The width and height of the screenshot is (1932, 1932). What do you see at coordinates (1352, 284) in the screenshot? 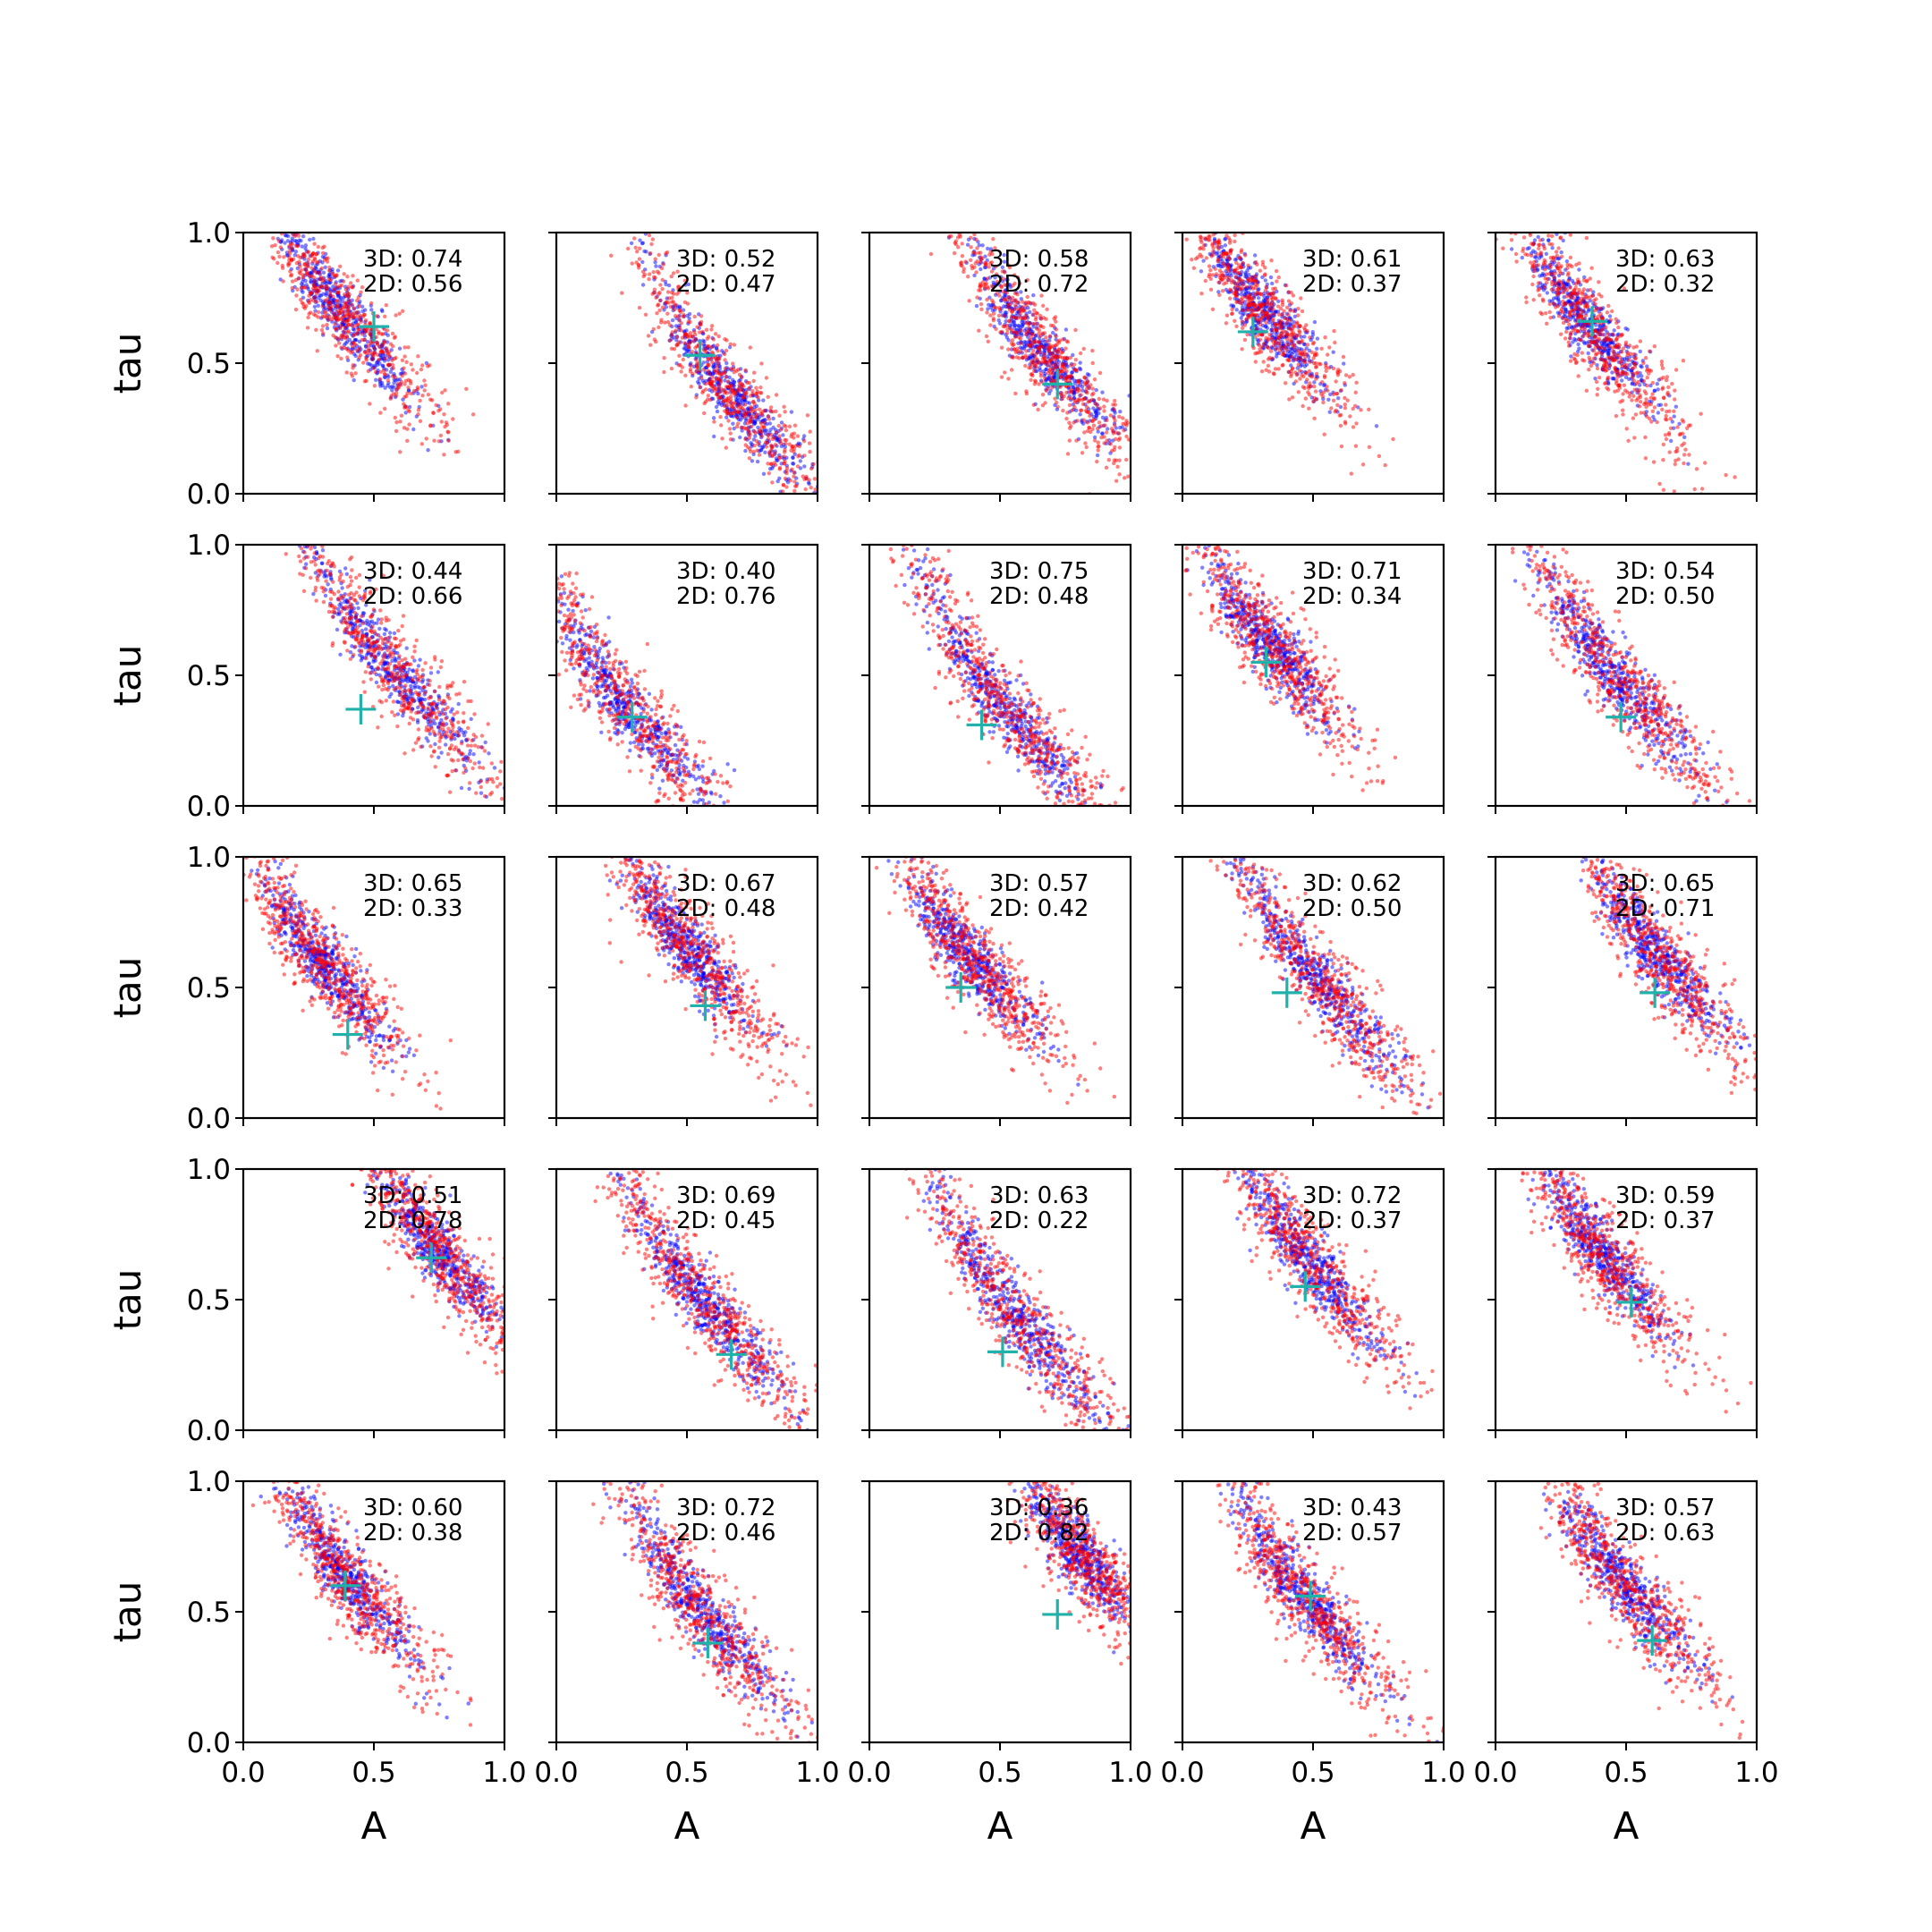
I see `annotation-2d: 2D: 0.37` at bounding box center [1352, 284].